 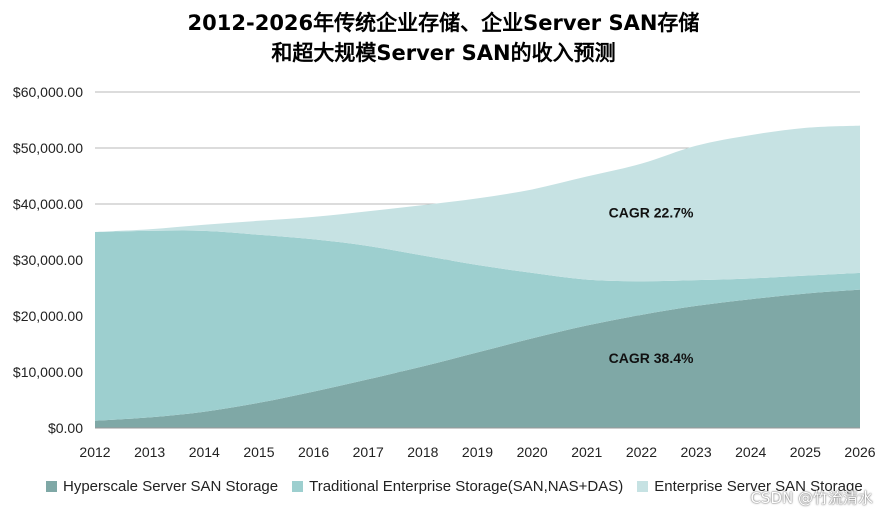 What do you see at coordinates (750, 452) in the screenshot?
I see `x-tick-label: 2024` at bounding box center [750, 452].